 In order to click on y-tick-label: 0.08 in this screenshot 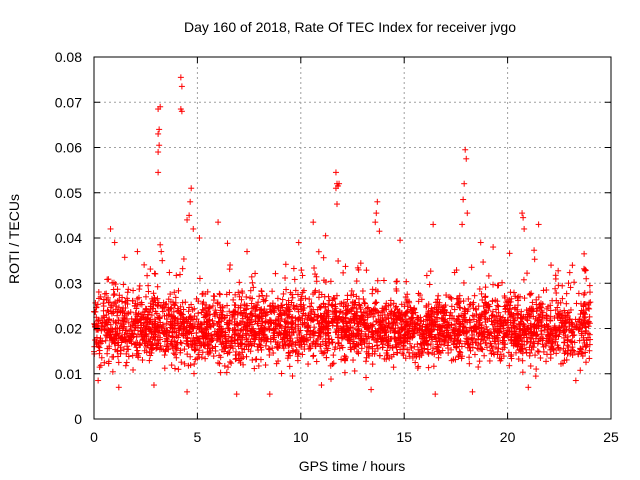, I will do `click(68, 57)`.